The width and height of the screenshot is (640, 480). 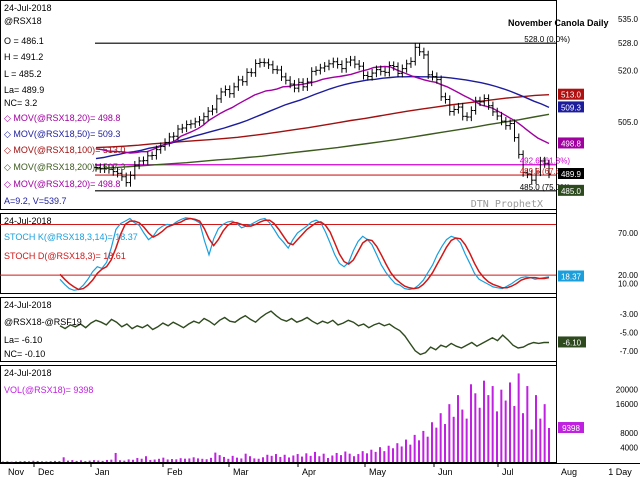 What do you see at coordinates (28, 8) in the screenshot?
I see `price-header-date: 24-Jul-2018` at bounding box center [28, 8].